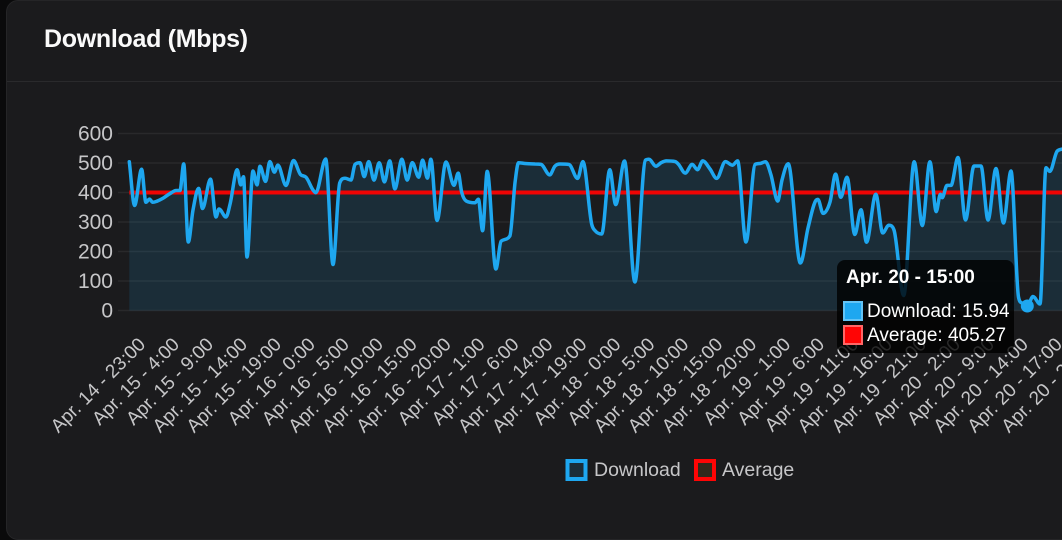 The width and height of the screenshot is (1062, 540). Describe the element at coordinates (95, 281) in the screenshot. I see `svg-text: 100` at that location.